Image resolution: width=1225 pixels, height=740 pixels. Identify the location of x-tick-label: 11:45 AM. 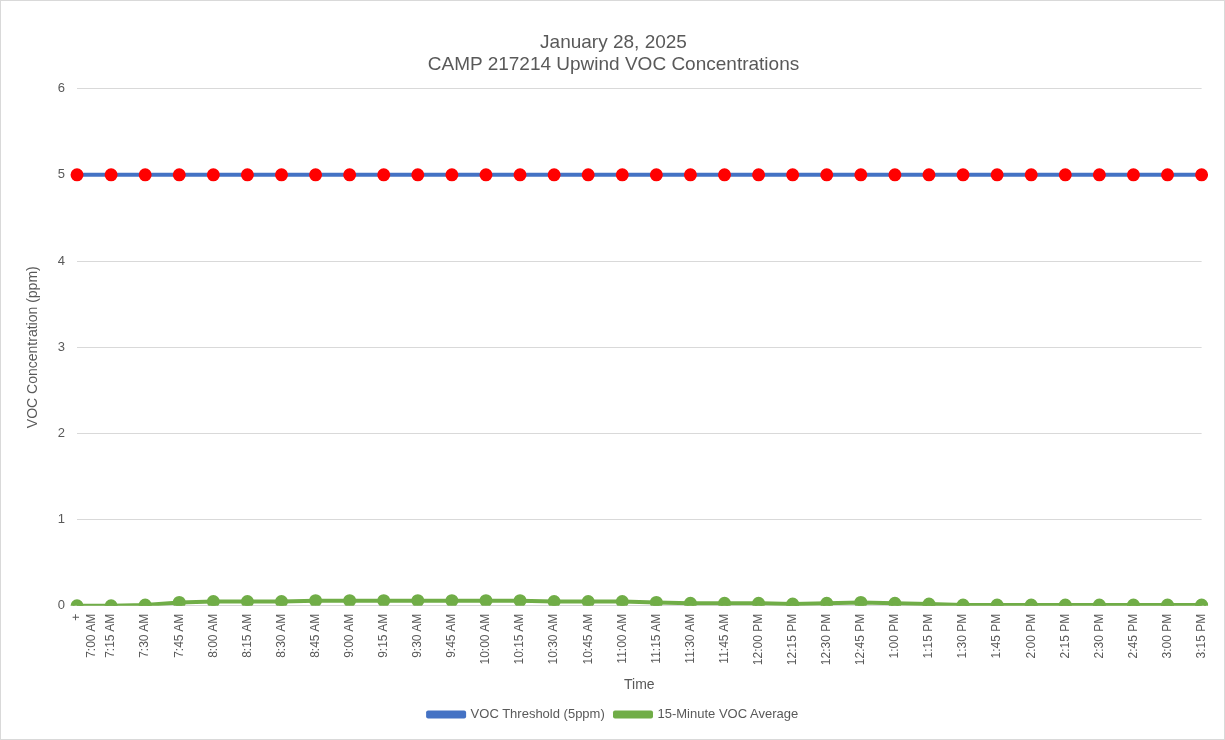
(723, 638).